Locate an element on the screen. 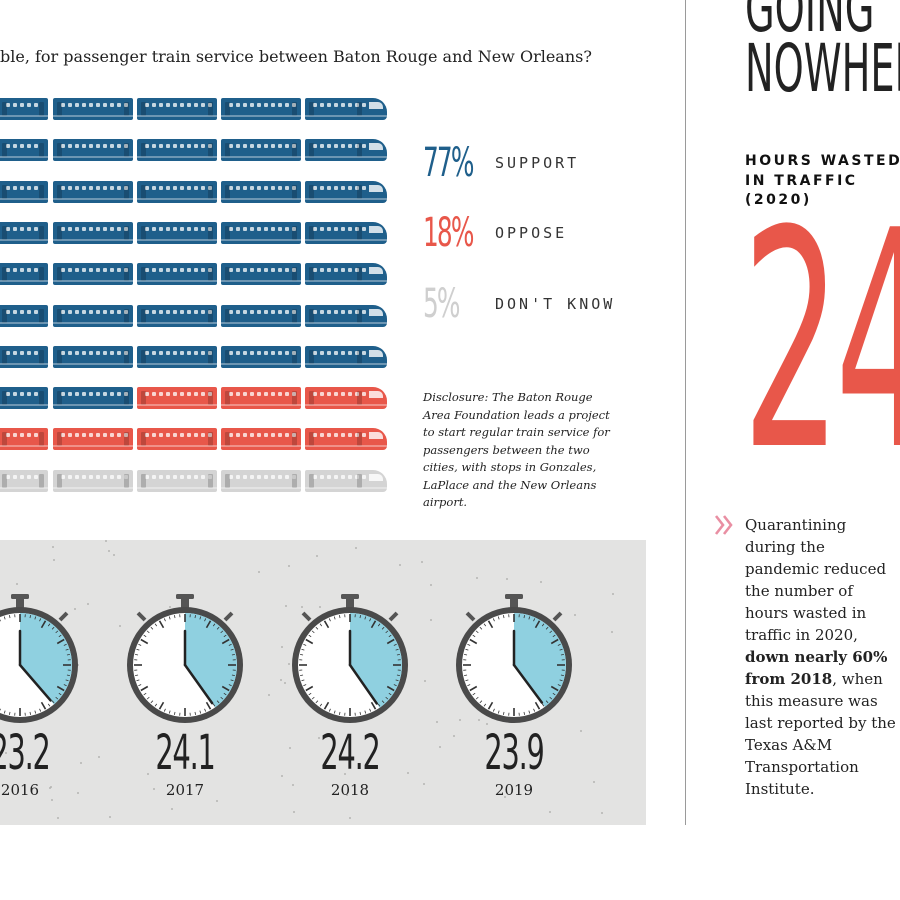  headline-line2: NOWHERE is located at coordinates (822, 68).